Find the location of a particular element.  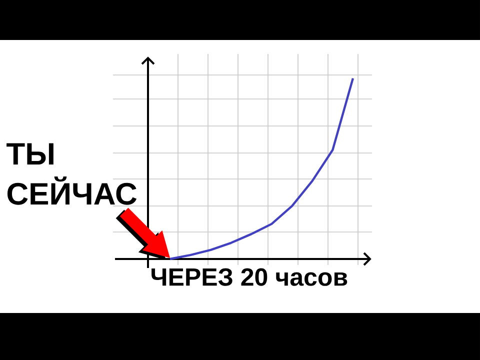

text: ТЫ СЕЙЧАС is located at coordinates (71, 174).